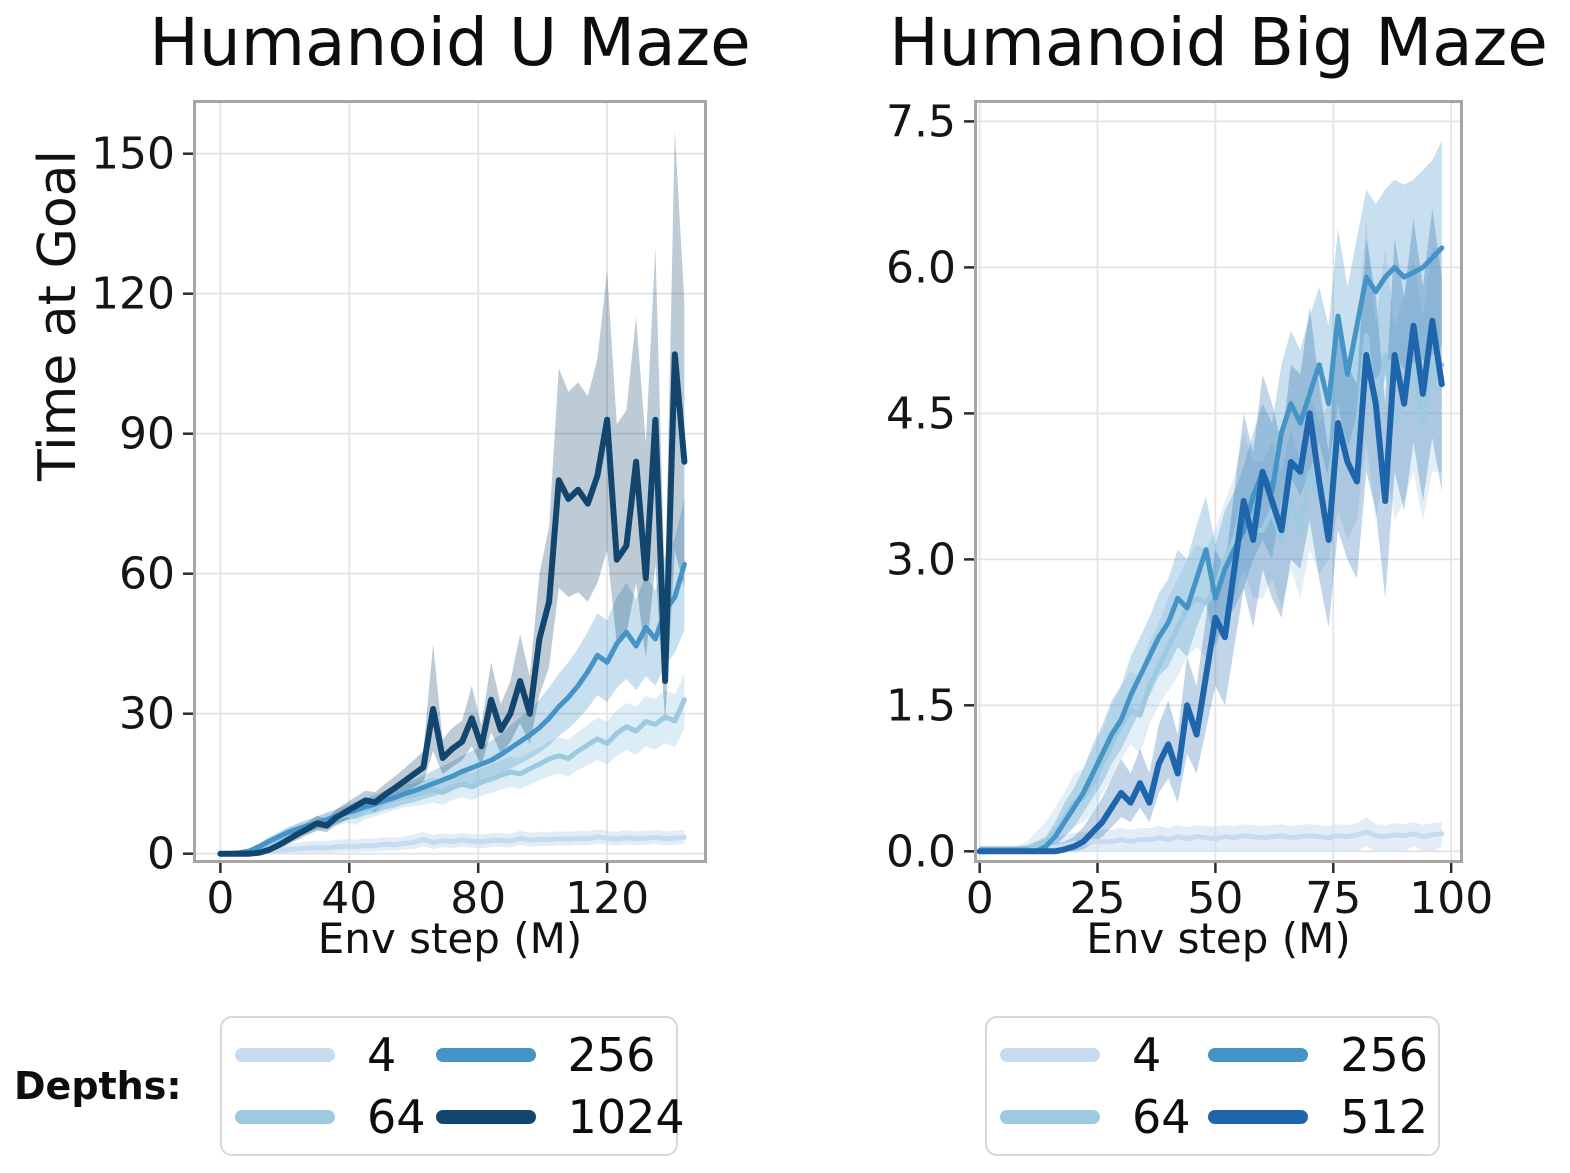  Describe the element at coordinates (133, 294) in the screenshot. I see `tick-label-y: 120` at that location.